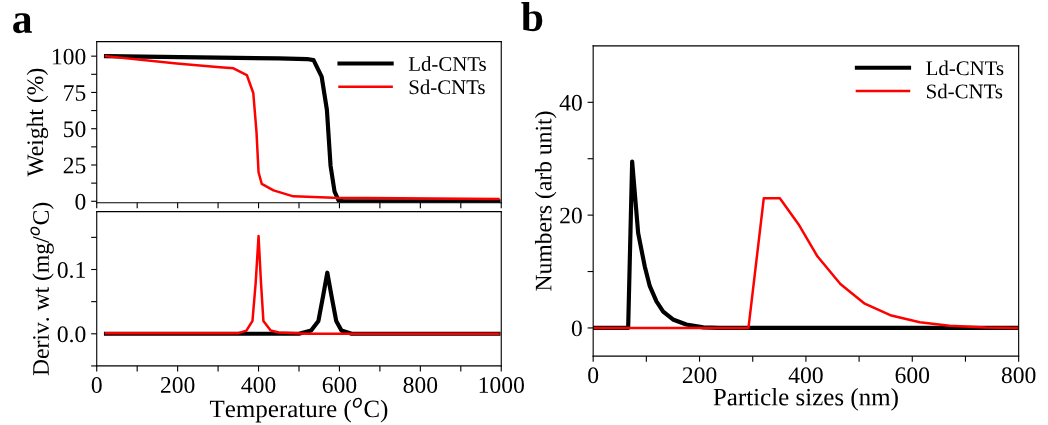  What do you see at coordinates (501, 385) in the screenshot?
I see `x-tick-label: 1000` at bounding box center [501, 385].